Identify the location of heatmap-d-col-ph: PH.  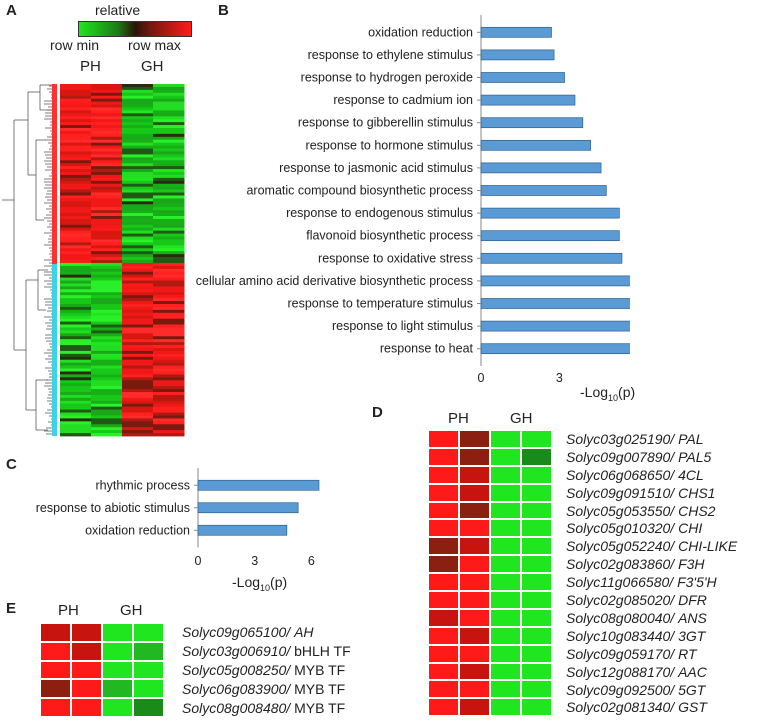
(458, 418).